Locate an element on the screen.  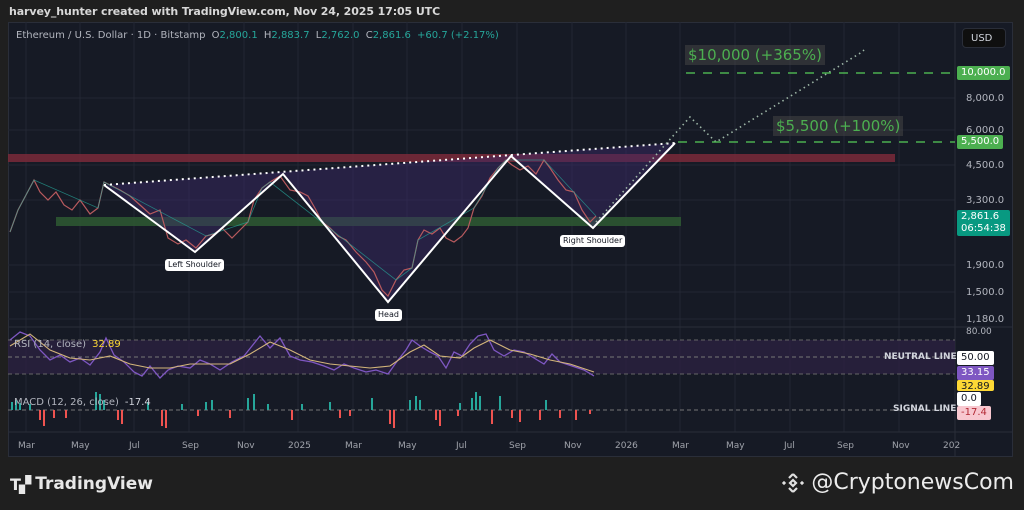
change-value: +60.7 (+2.17%) is located at coordinates (458, 35).